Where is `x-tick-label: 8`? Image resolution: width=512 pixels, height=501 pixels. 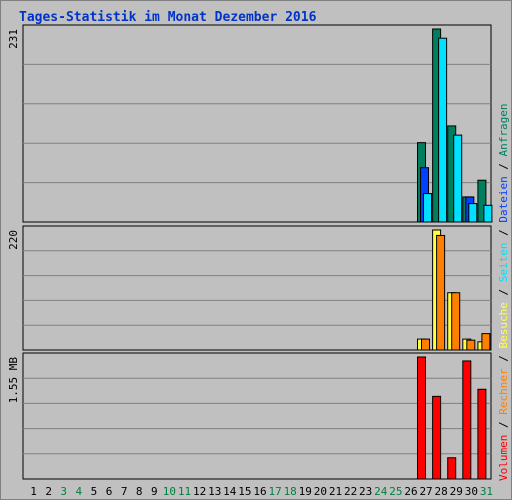 x-tick-label: 8 is located at coordinates (139, 491).